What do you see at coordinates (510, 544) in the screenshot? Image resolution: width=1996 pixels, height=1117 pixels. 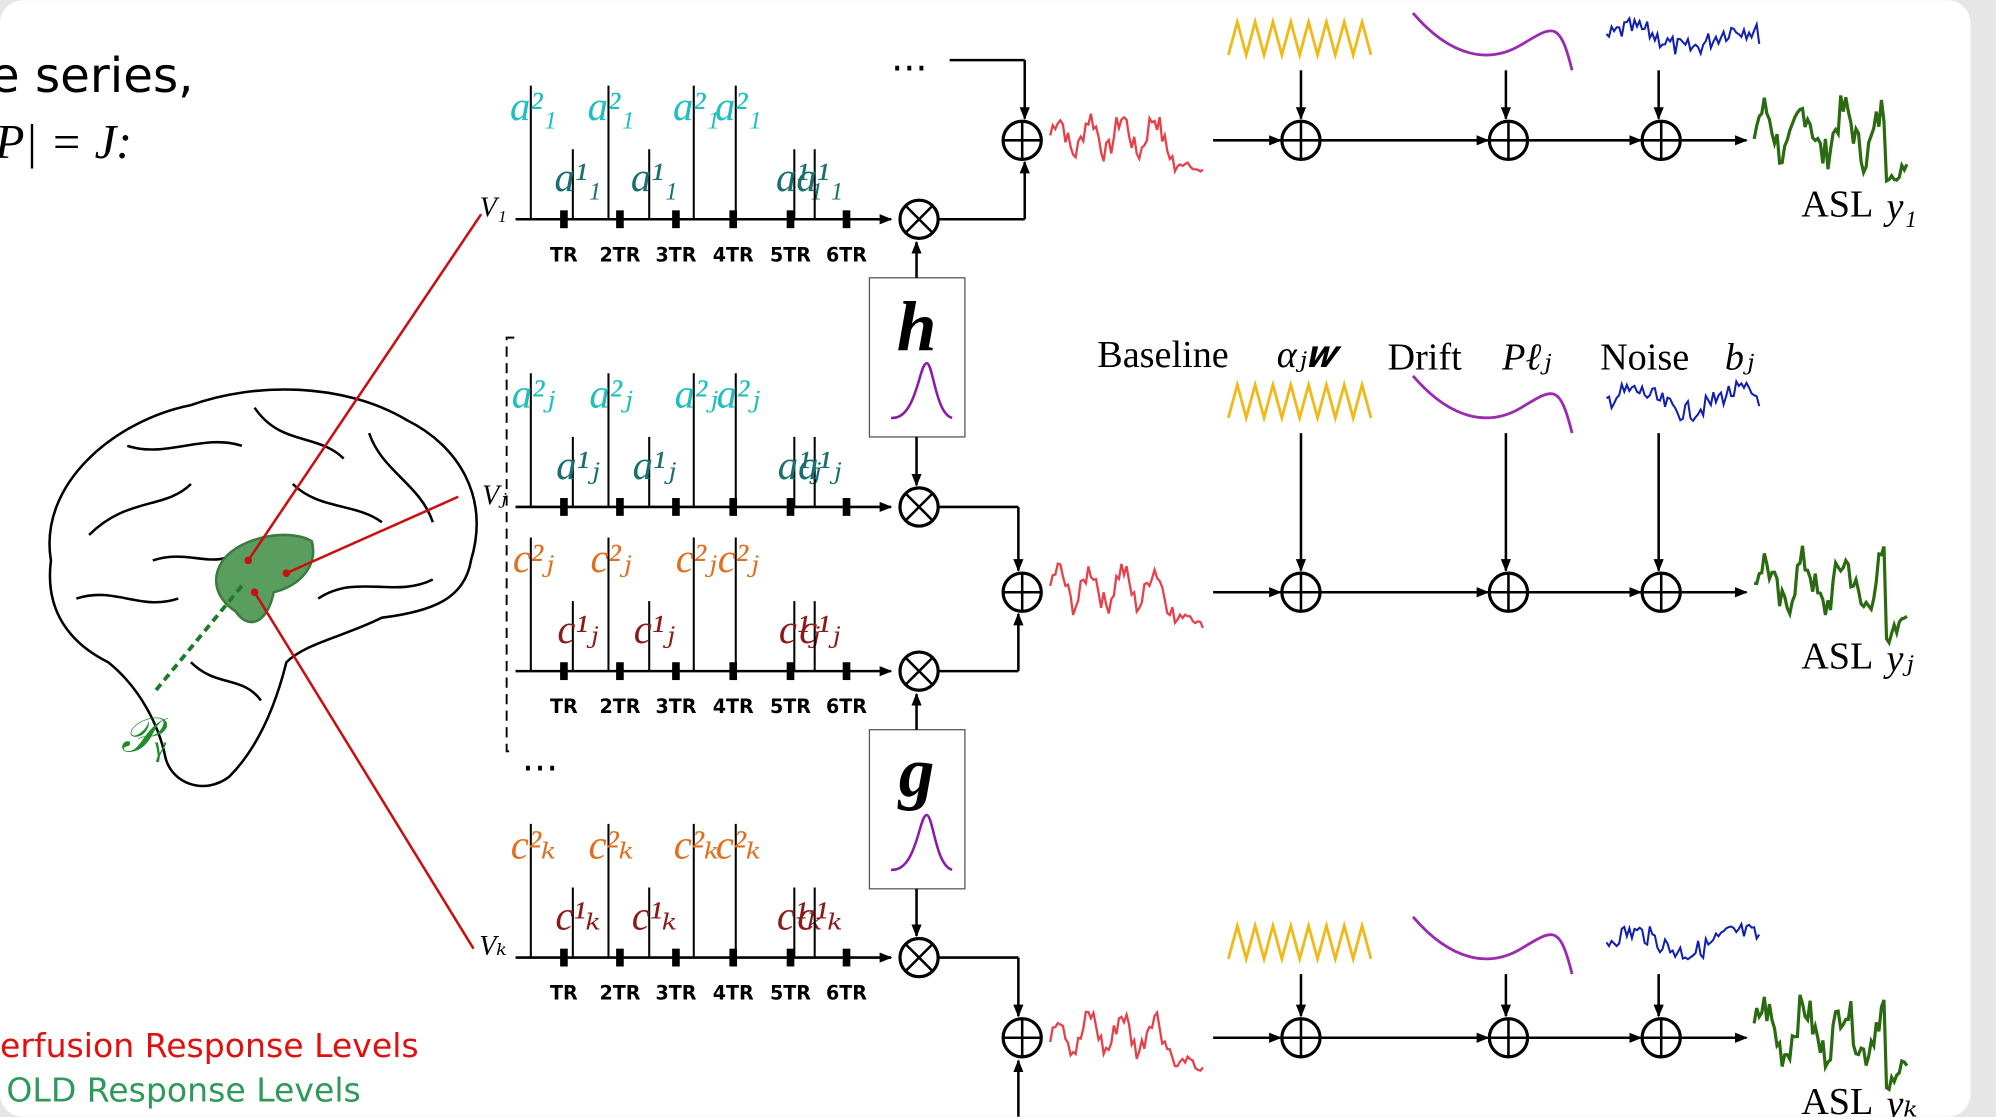 I see `bracket` at bounding box center [510, 544].